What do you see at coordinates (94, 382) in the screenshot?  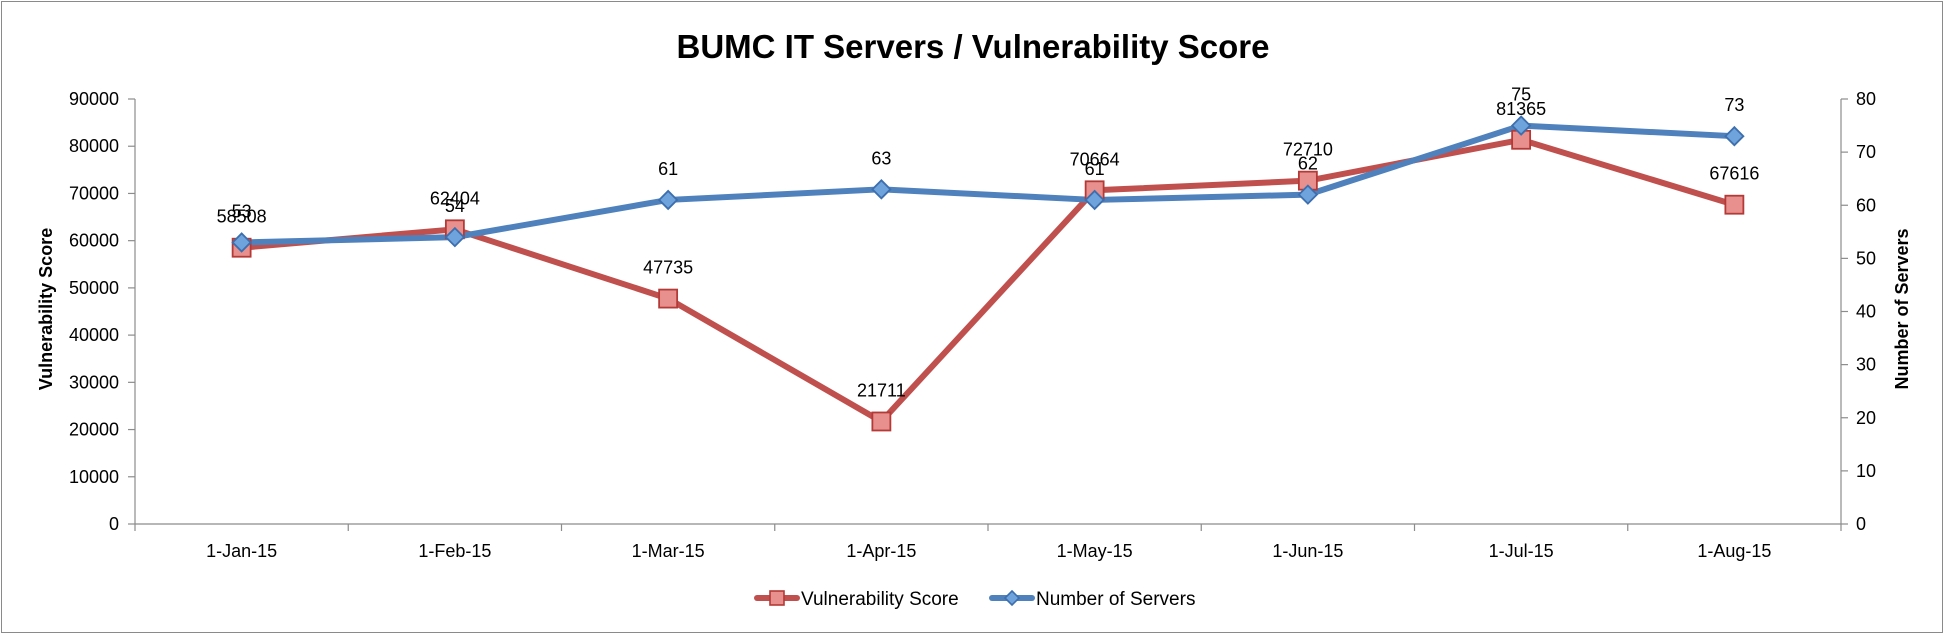 I see `y-tick-label: 30000` at bounding box center [94, 382].